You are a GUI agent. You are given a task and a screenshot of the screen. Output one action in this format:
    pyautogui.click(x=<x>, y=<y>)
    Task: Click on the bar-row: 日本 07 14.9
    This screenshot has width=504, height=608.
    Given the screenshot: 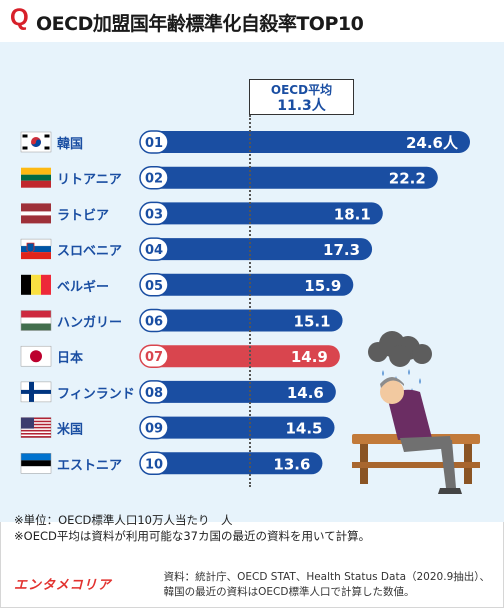 What is the action you would take?
    pyautogui.click(x=180, y=356)
    